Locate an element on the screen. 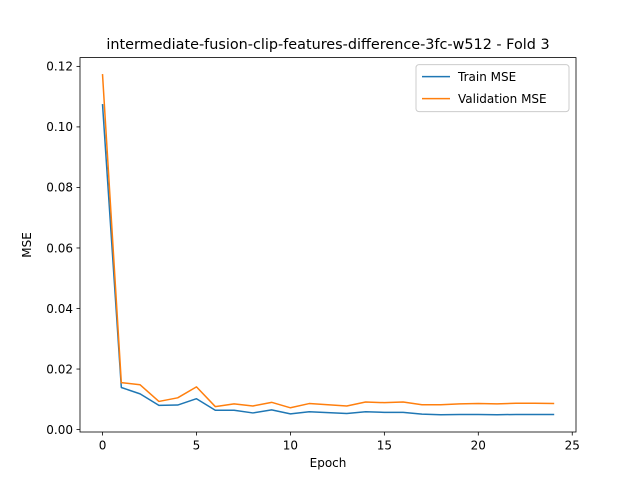 The height and width of the screenshot is (480, 640). y-axis-ticks: 0.00 0.02 0.04 0.06 0.08 0.10 0.12 is located at coordinates (63, 248).